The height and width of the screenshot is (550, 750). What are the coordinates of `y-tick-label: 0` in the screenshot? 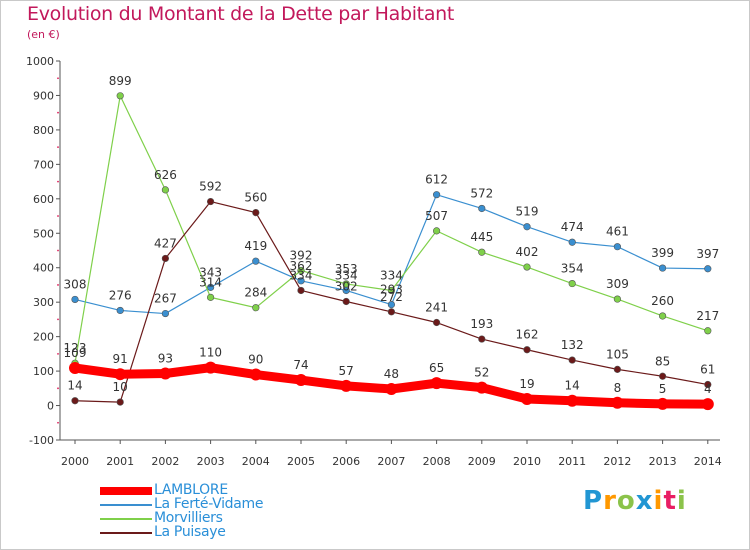 It's located at (50, 406).